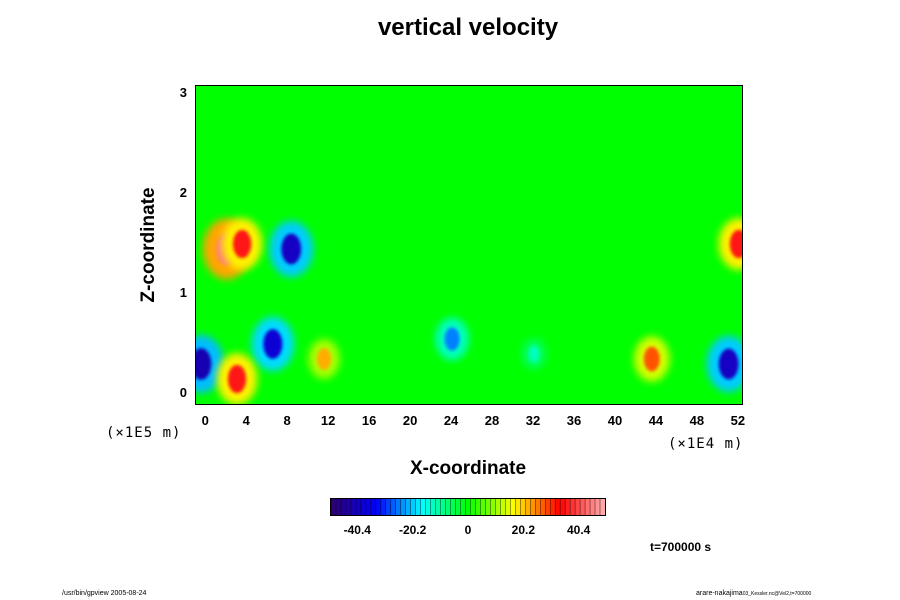 The image size is (900, 600). Describe the element at coordinates (697, 420) in the screenshot. I see `x-tick-label: 48` at that location.